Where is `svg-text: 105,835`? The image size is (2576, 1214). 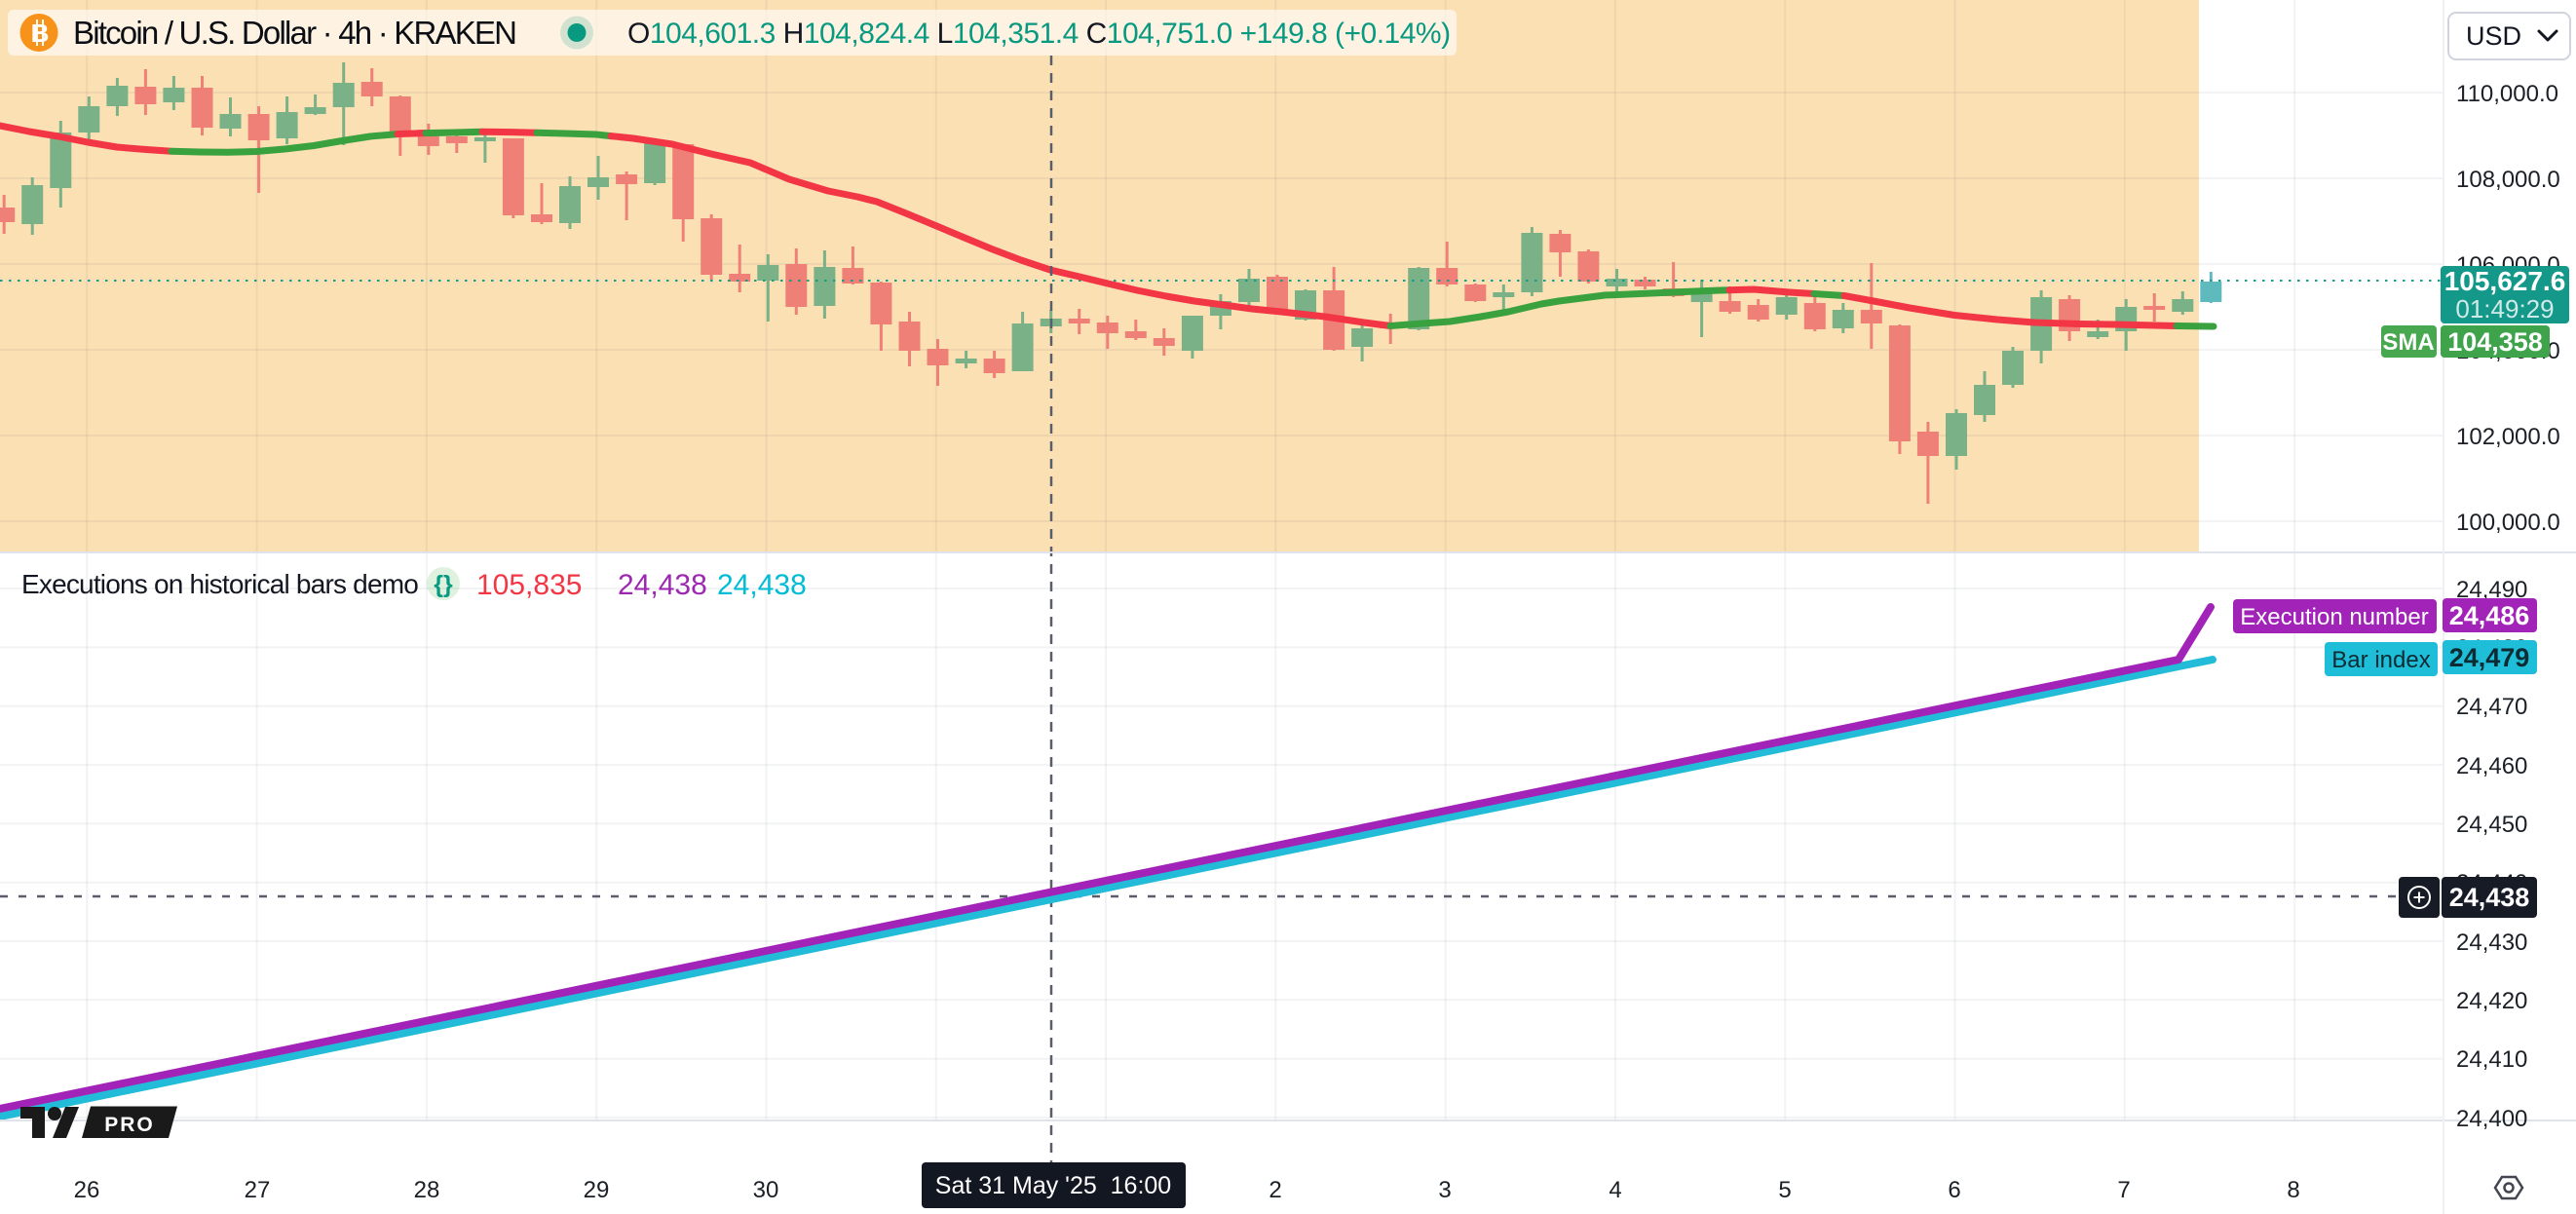
svg-text: 105,835 is located at coordinates (529, 585).